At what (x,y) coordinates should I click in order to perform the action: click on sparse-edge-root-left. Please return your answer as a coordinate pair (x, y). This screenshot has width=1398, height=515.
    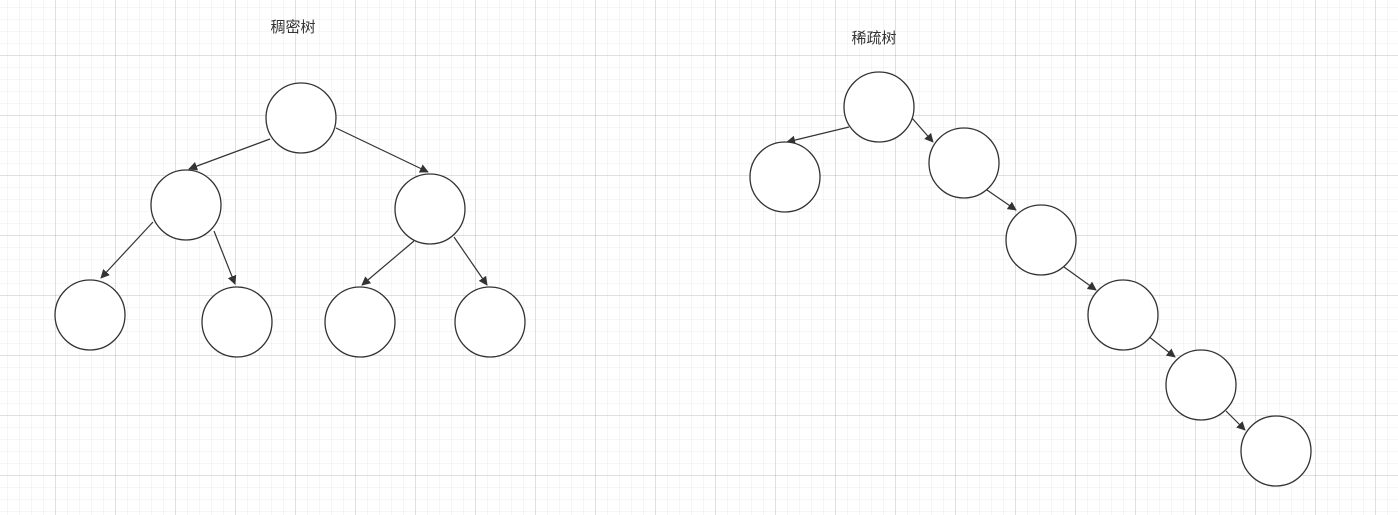
    Looking at the image, I should click on (818, 135).